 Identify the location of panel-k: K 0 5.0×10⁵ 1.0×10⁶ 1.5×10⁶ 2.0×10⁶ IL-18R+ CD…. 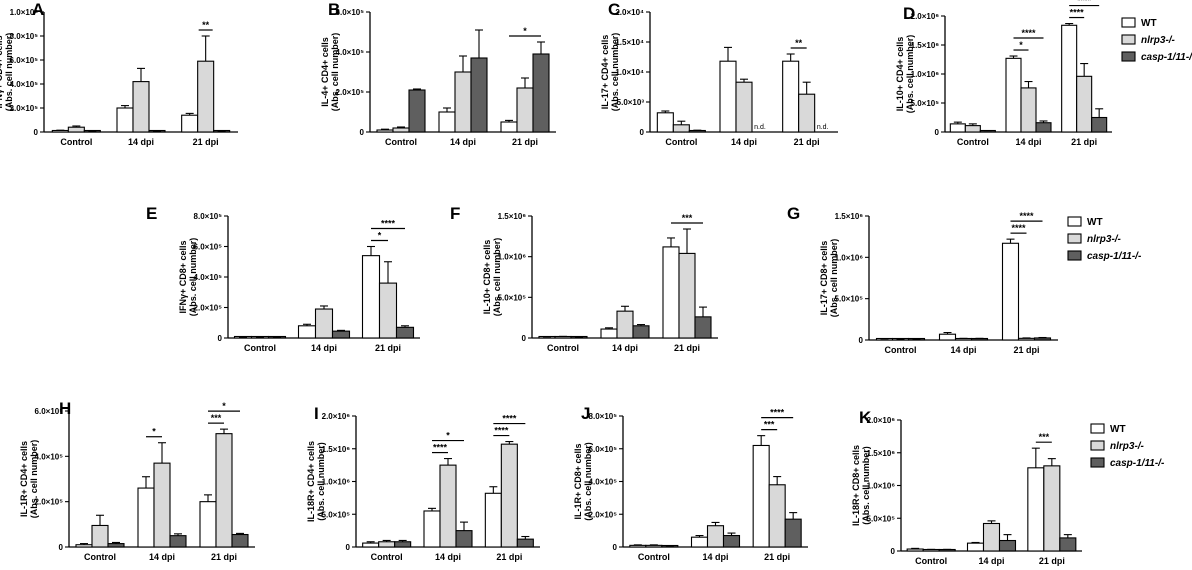
(966, 487).